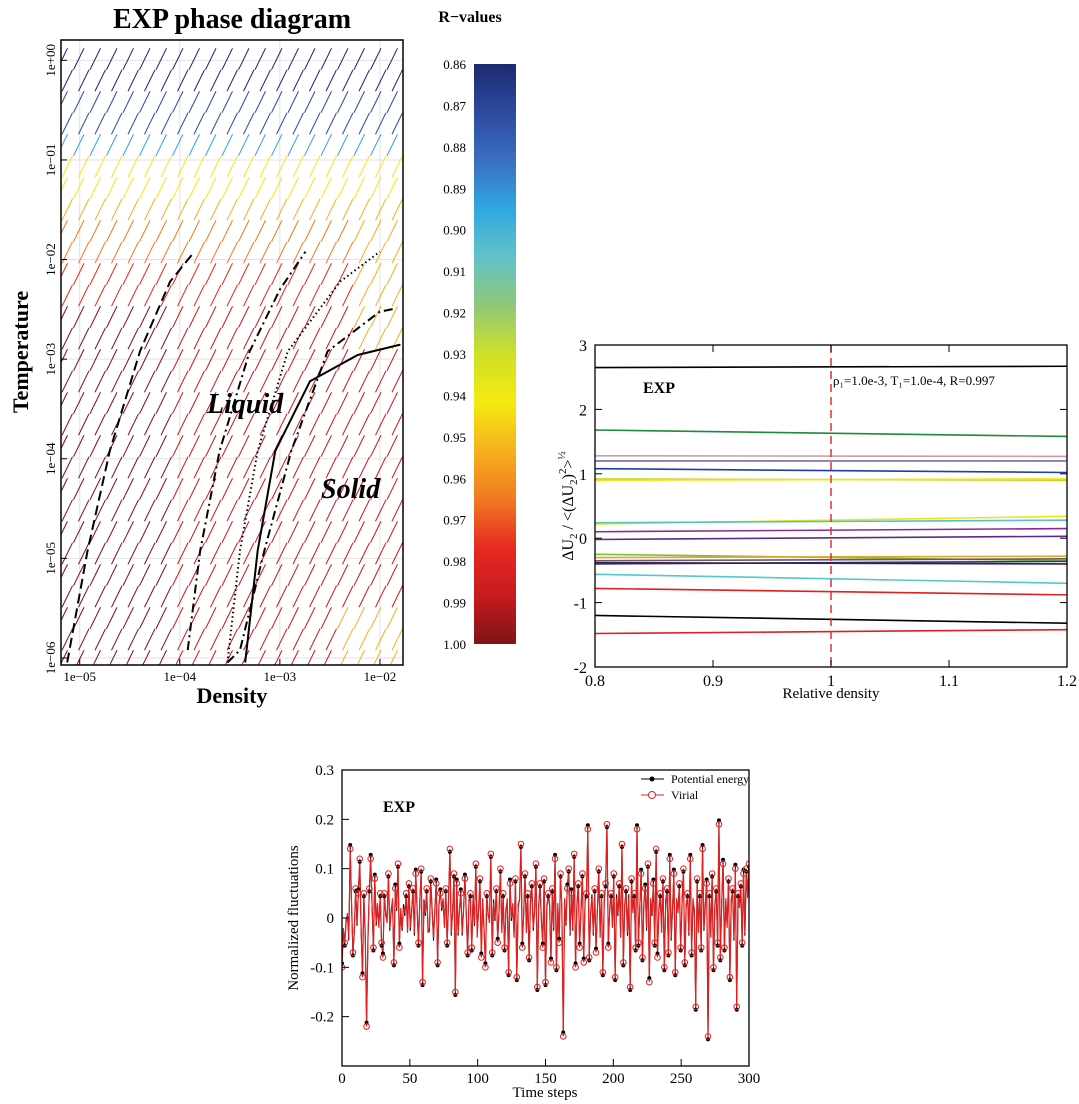  Describe the element at coordinates (79, 676) in the screenshot. I see `x-tick-label: 1e−05` at that location.